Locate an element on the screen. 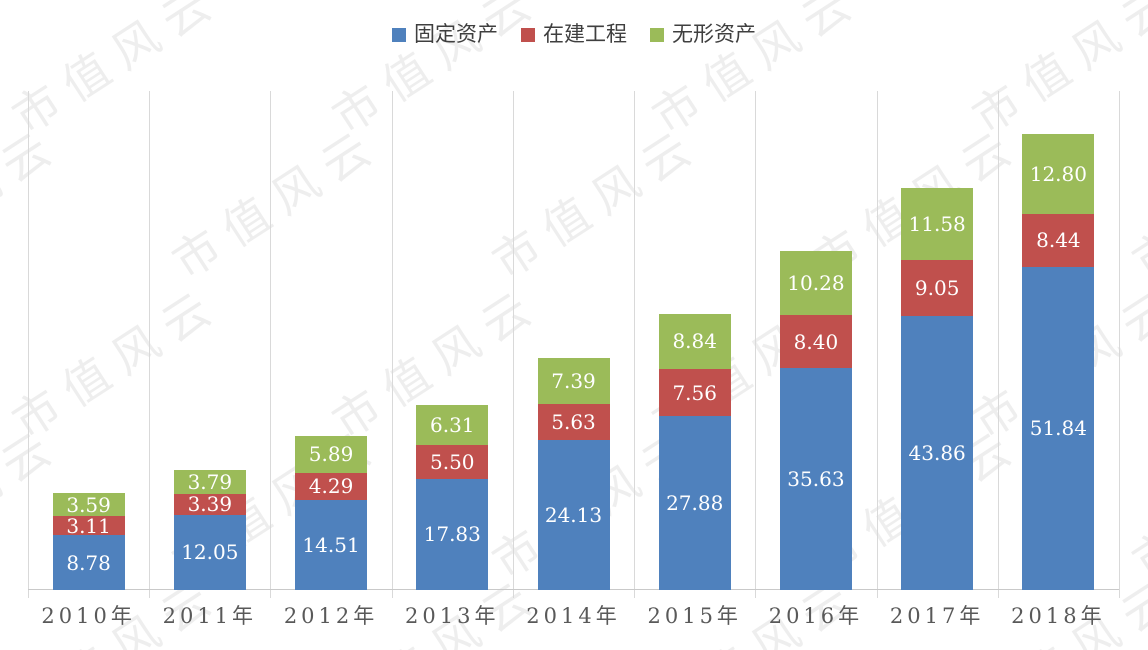 This screenshot has width=1148, height=650. value-label: 8.40 is located at coordinates (816, 341).